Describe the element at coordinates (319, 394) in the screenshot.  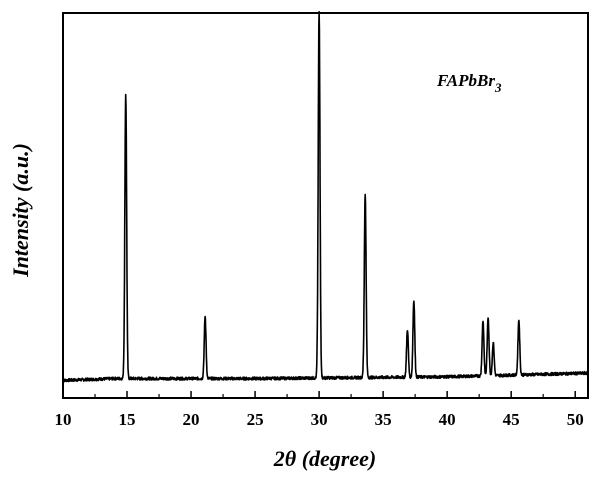
I see `x-ticks` at that location.